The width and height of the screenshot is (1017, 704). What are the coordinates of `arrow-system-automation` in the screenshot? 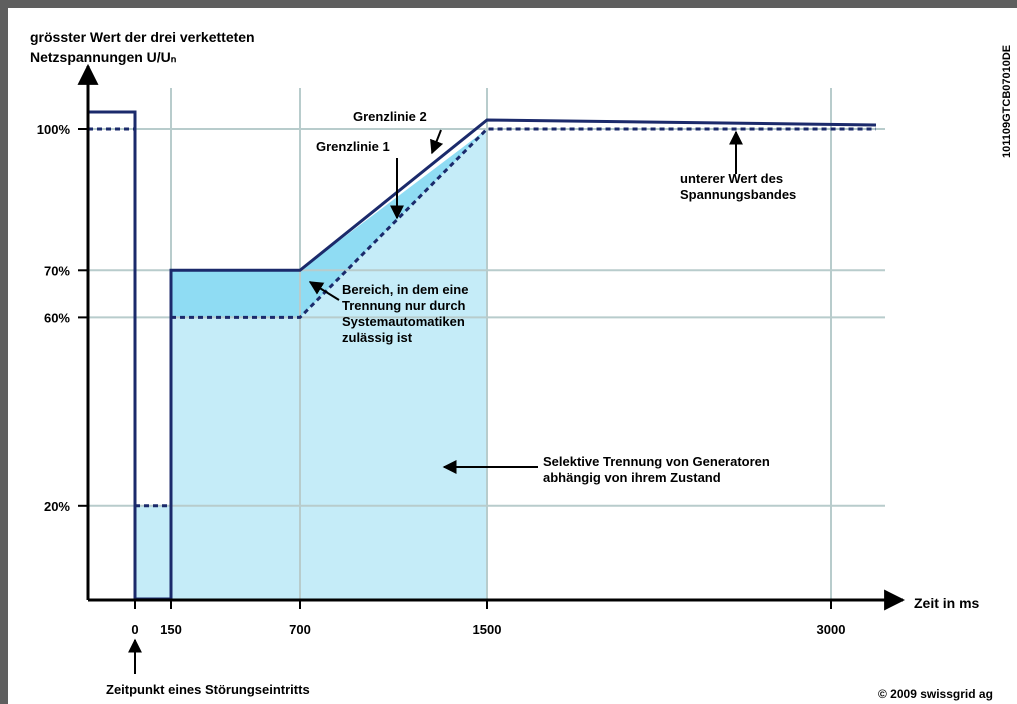 It's located at (324, 291).